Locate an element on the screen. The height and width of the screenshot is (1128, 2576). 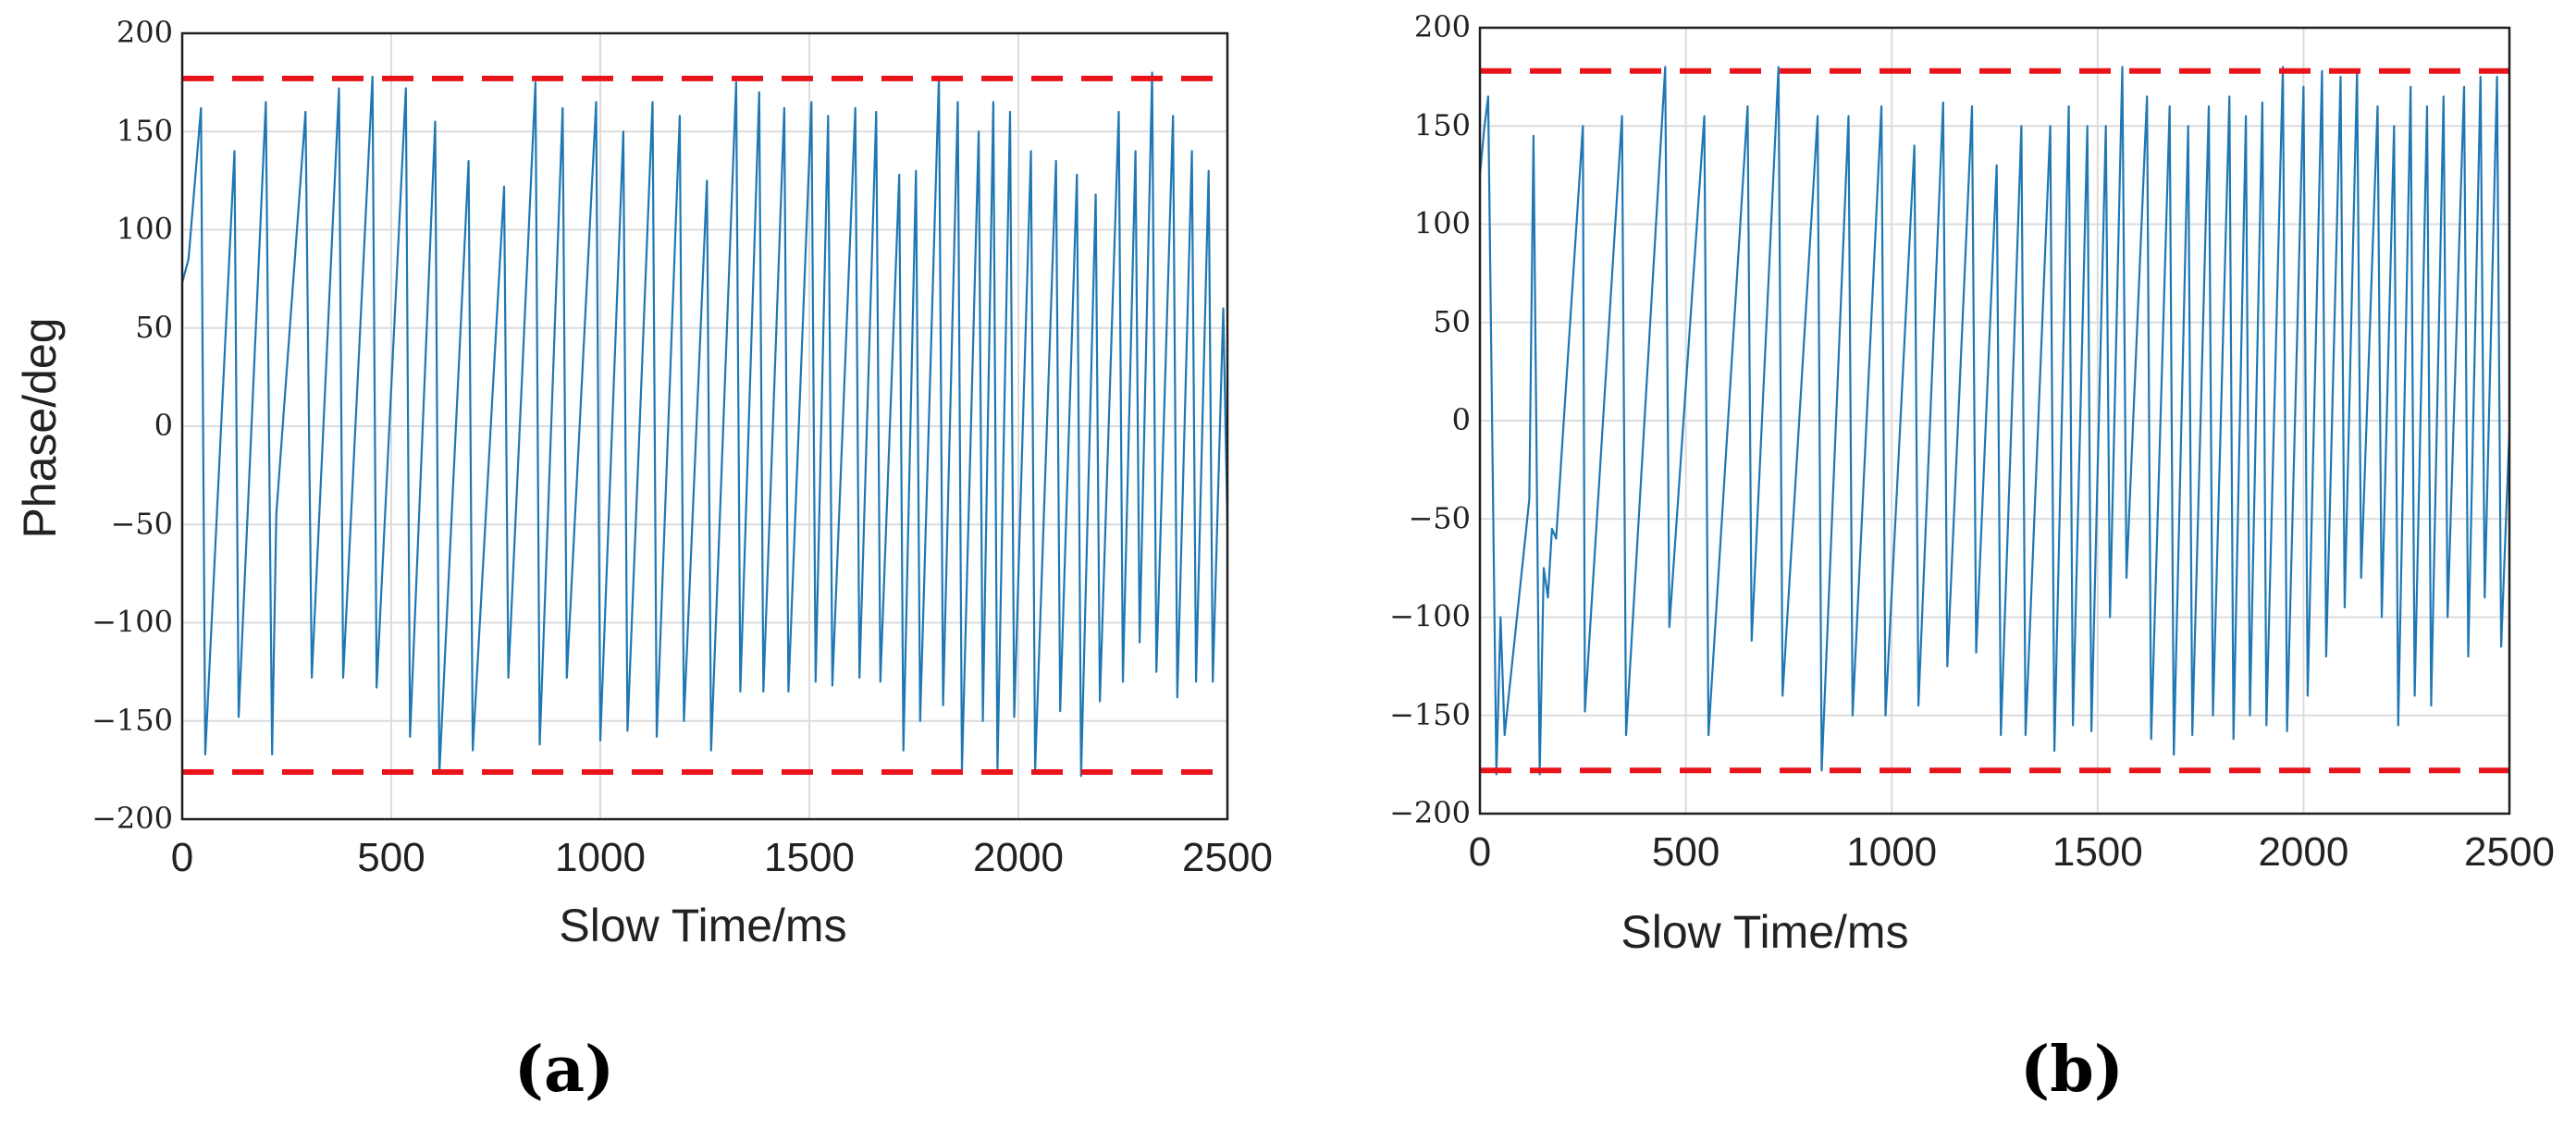
x-tick-label-a: 2000 is located at coordinates (1019, 857).